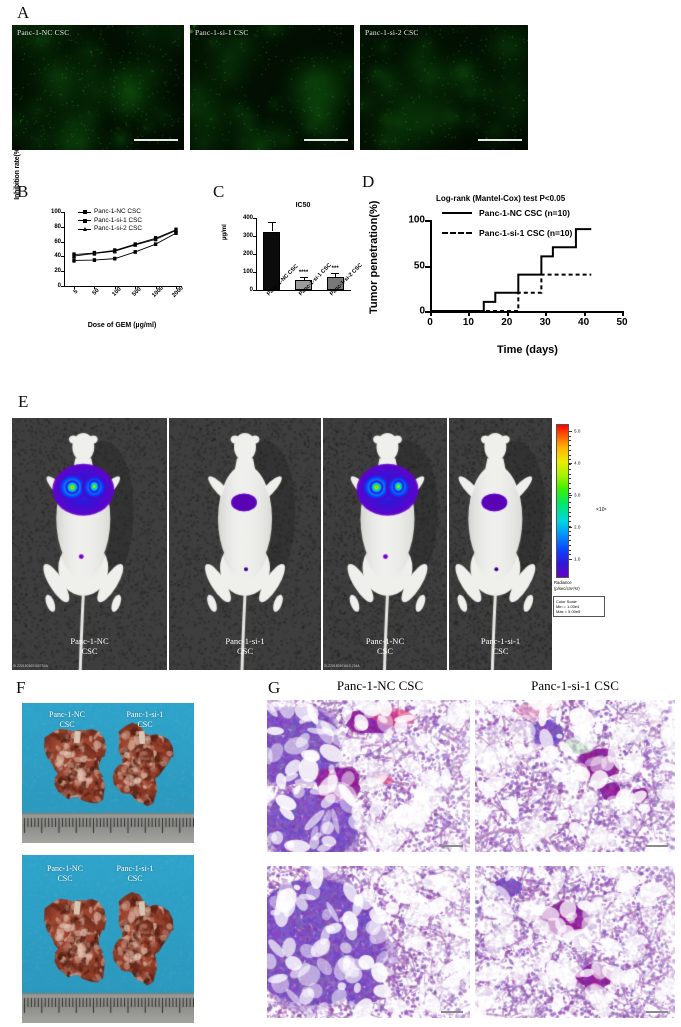 The height and width of the screenshot is (1027, 681). Describe the element at coordinates (21, 687) in the screenshot. I see `panel-f-letter: F` at that location.